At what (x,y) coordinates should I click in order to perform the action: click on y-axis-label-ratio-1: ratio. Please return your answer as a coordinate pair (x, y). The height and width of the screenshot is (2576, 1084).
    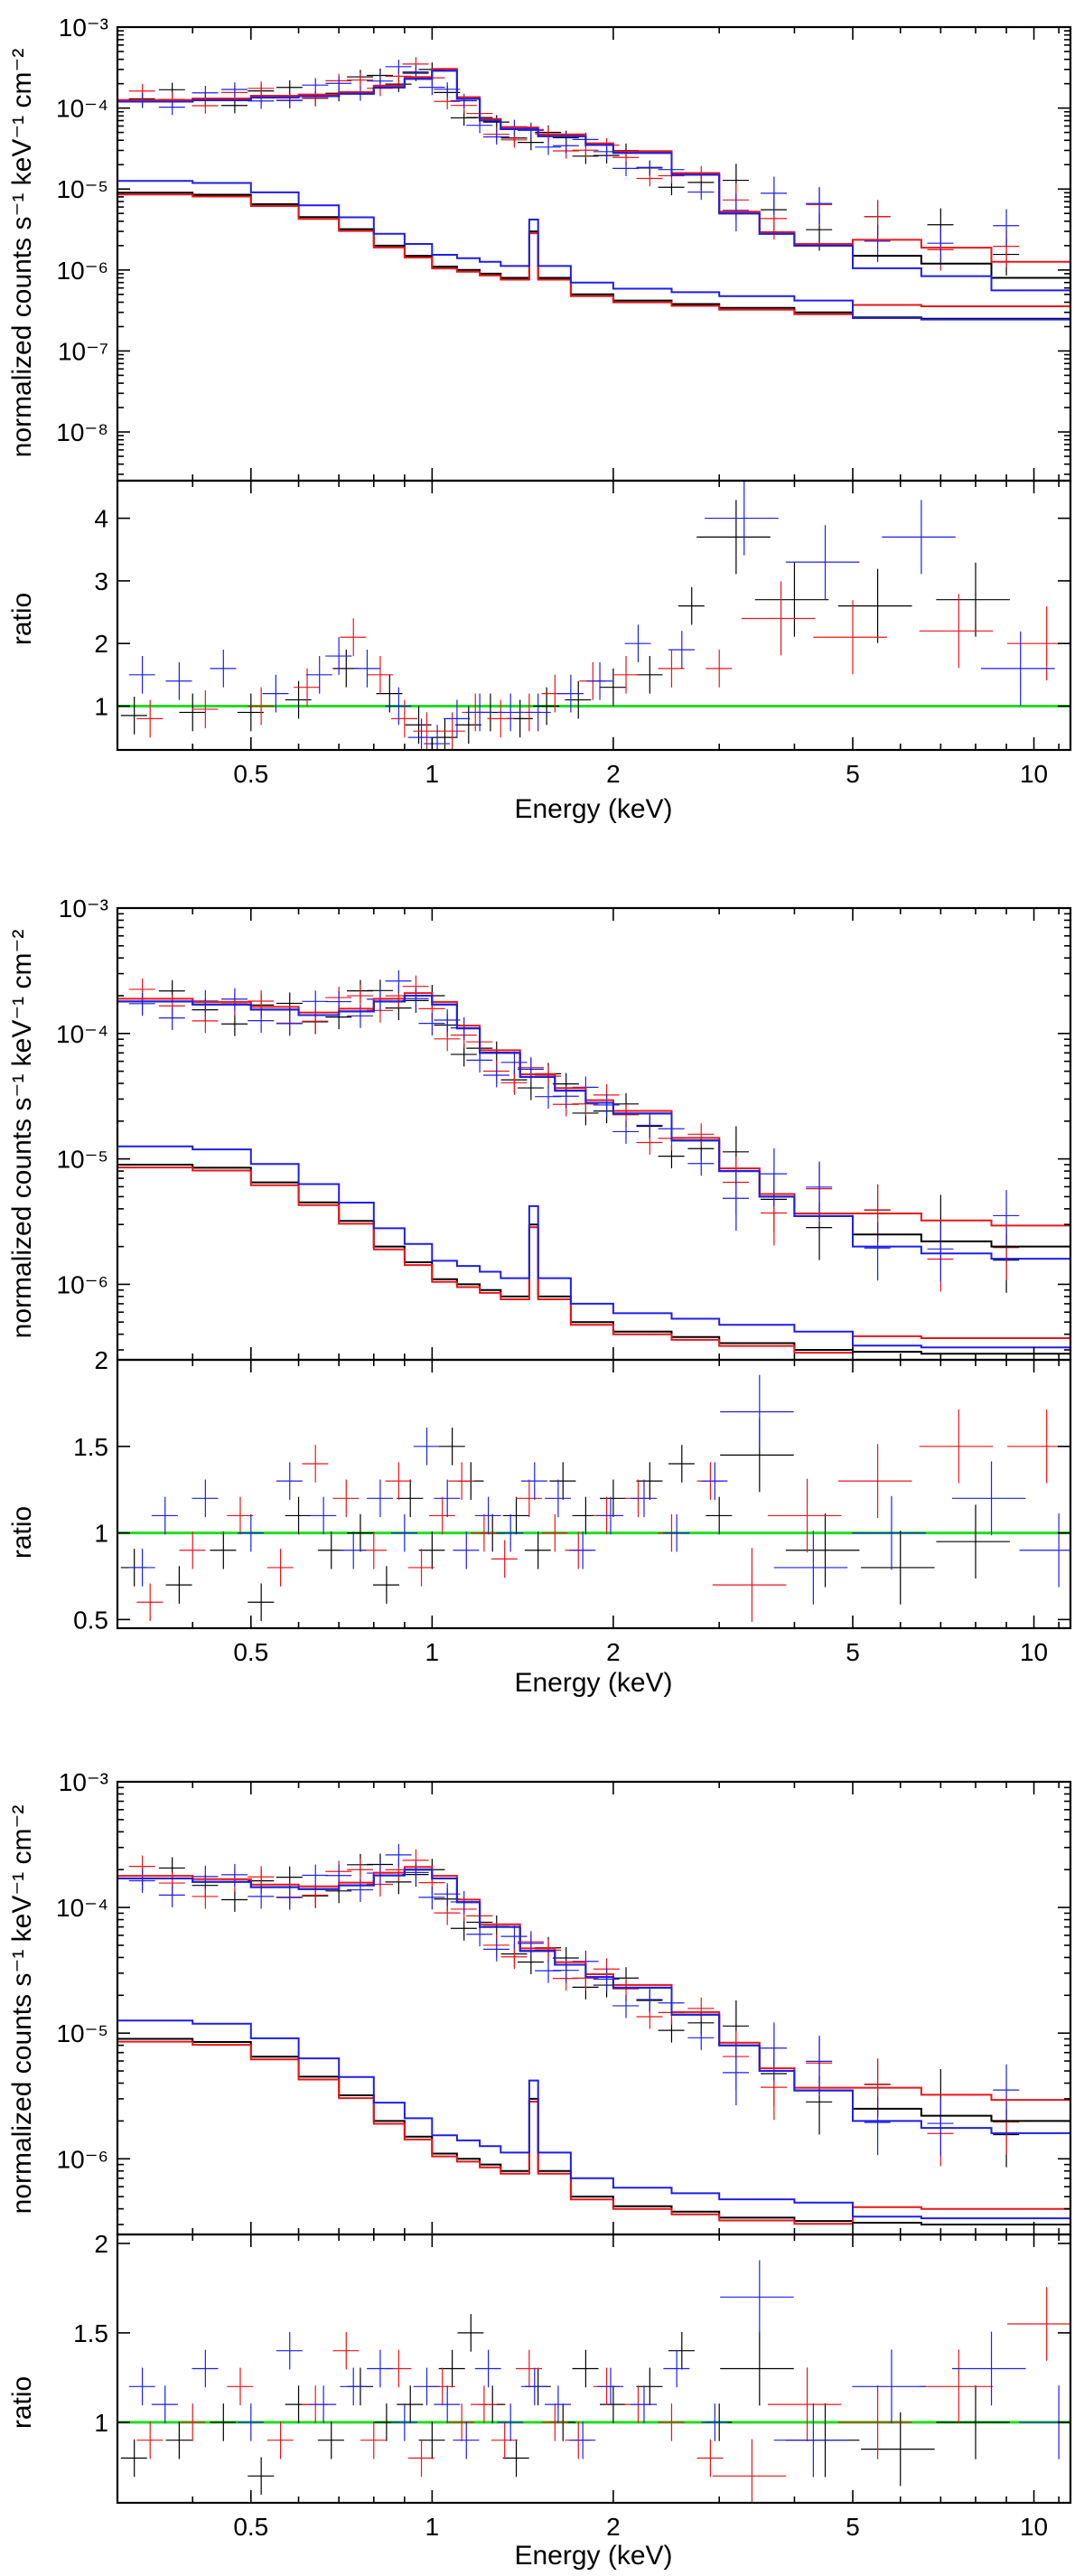
    Looking at the image, I should click on (22, 619).